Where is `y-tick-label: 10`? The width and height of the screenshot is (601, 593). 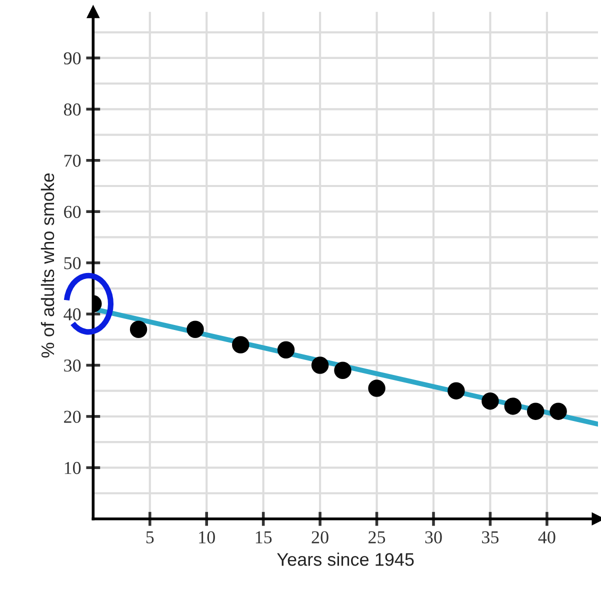
y-tick-label: 10 is located at coordinates (72, 468).